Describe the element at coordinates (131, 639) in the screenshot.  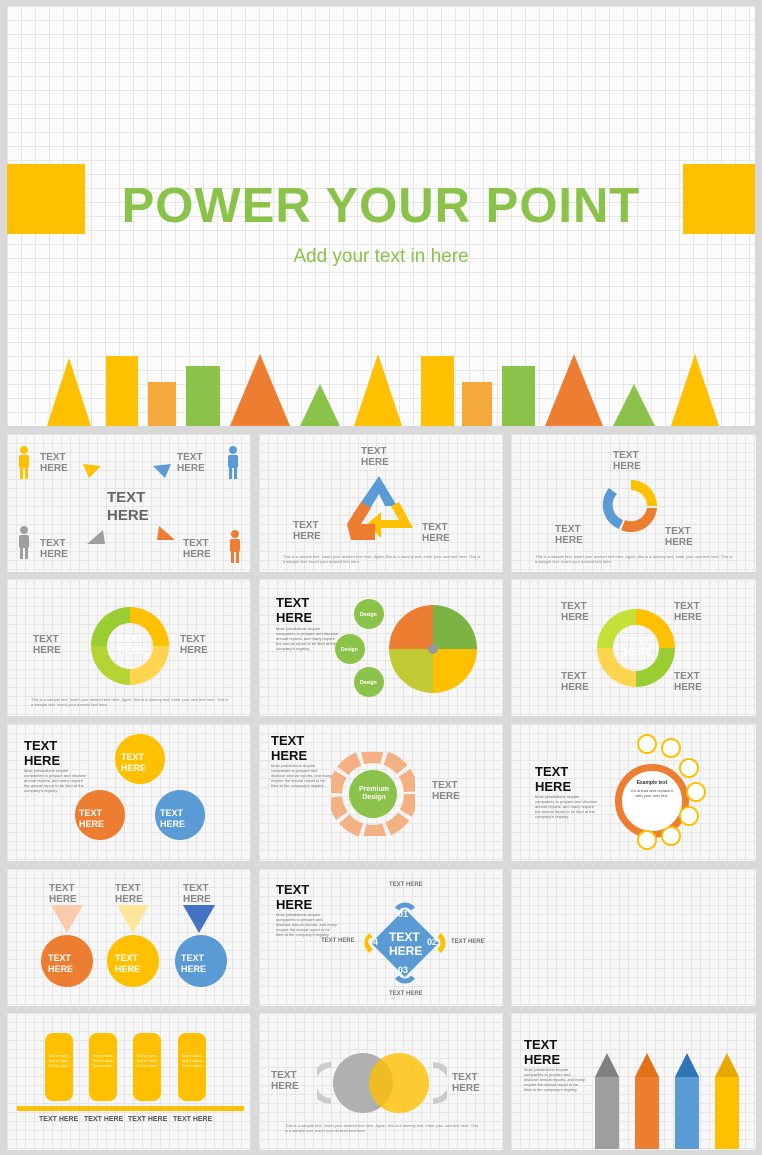
I see `center-text: TEXT` at that location.